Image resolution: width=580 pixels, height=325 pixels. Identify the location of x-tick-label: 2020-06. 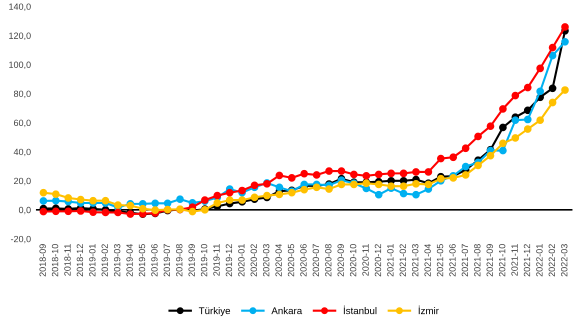
(303, 260).